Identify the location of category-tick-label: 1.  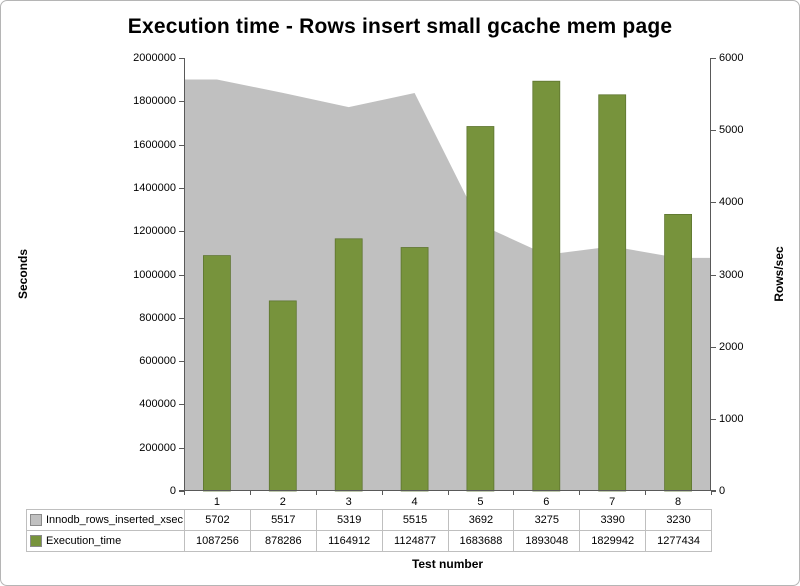
(216, 502).